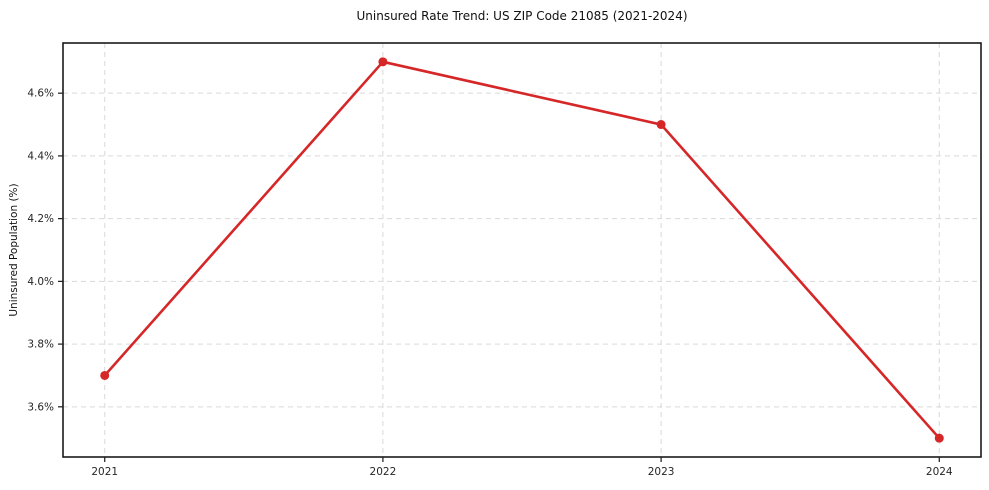 The image size is (989, 490). I want to click on y-tick-label: 3.8%, so click(40, 345).